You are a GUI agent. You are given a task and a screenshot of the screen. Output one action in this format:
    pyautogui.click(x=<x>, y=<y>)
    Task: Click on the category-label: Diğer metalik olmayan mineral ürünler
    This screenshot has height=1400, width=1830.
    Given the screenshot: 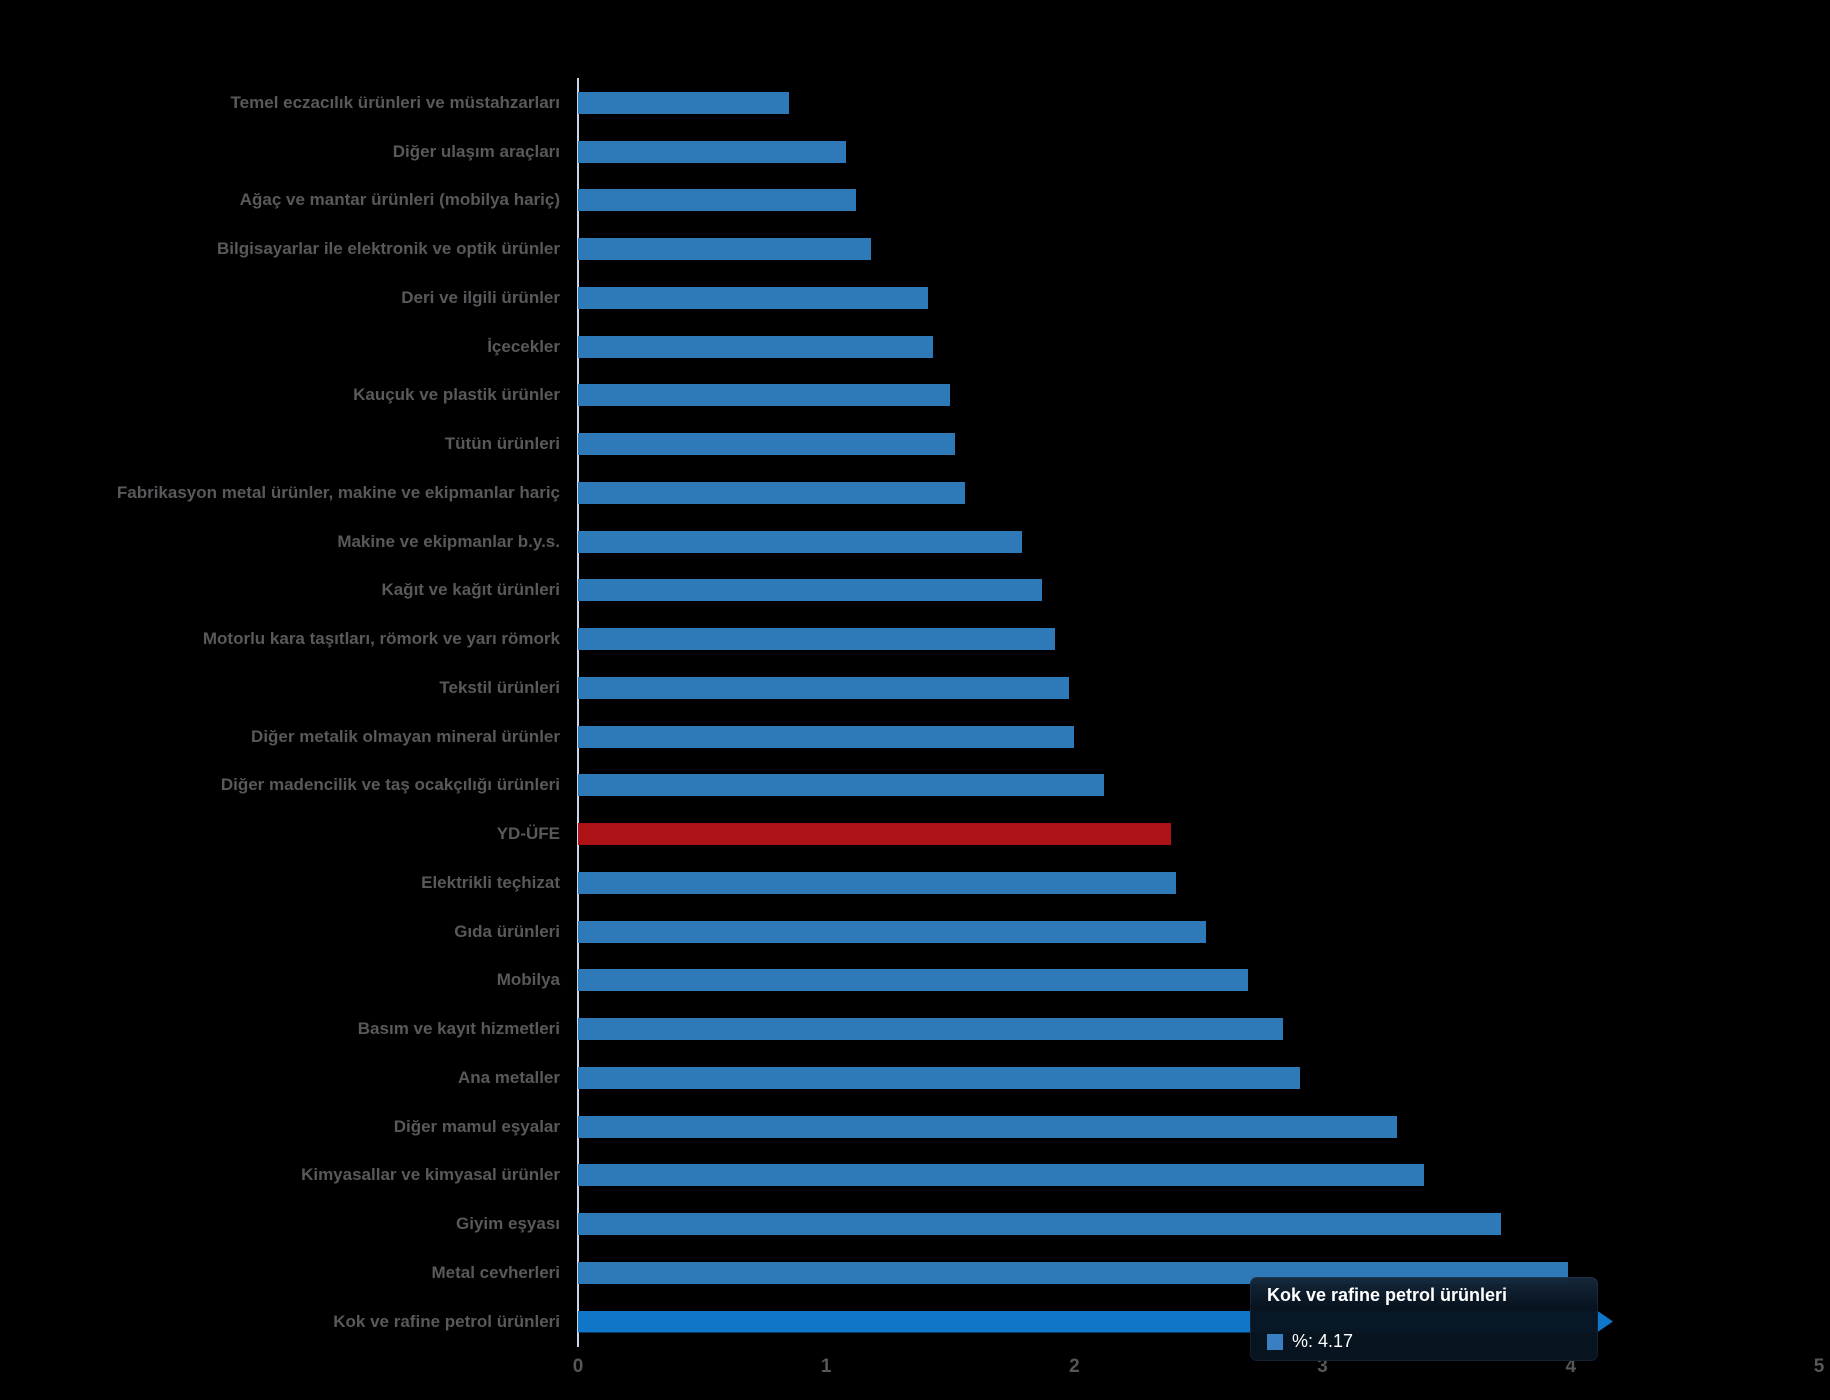 What is the action you would take?
    pyautogui.click(x=405, y=736)
    